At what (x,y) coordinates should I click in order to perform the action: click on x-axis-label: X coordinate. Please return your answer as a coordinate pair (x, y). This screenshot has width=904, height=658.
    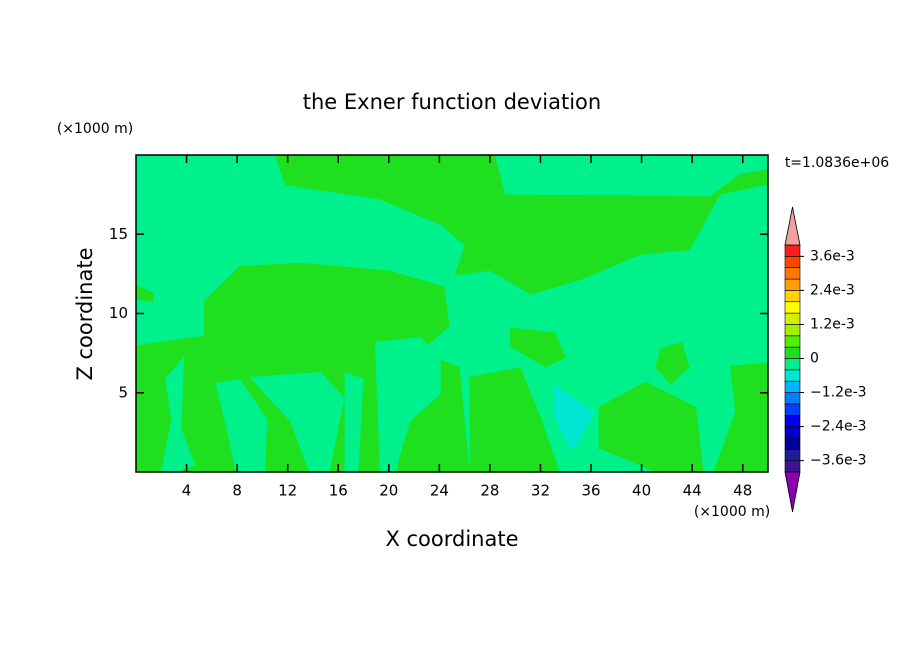
    Looking at the image, I should click on (451, 539).